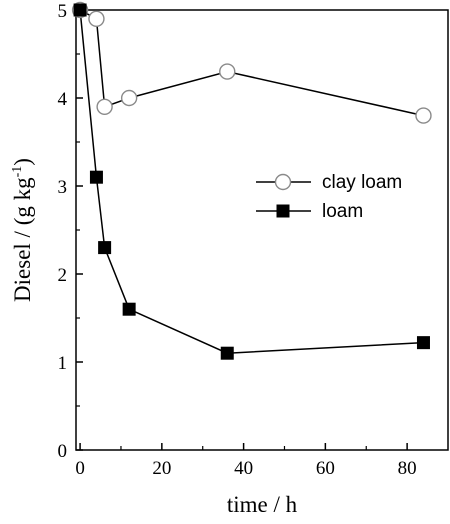 The width and height of the screenshot is (450, 524). What do you see at coordinates (283, 182) in the screenshot?
I see `legend-marker-circle` at bounding box center [283, 182].